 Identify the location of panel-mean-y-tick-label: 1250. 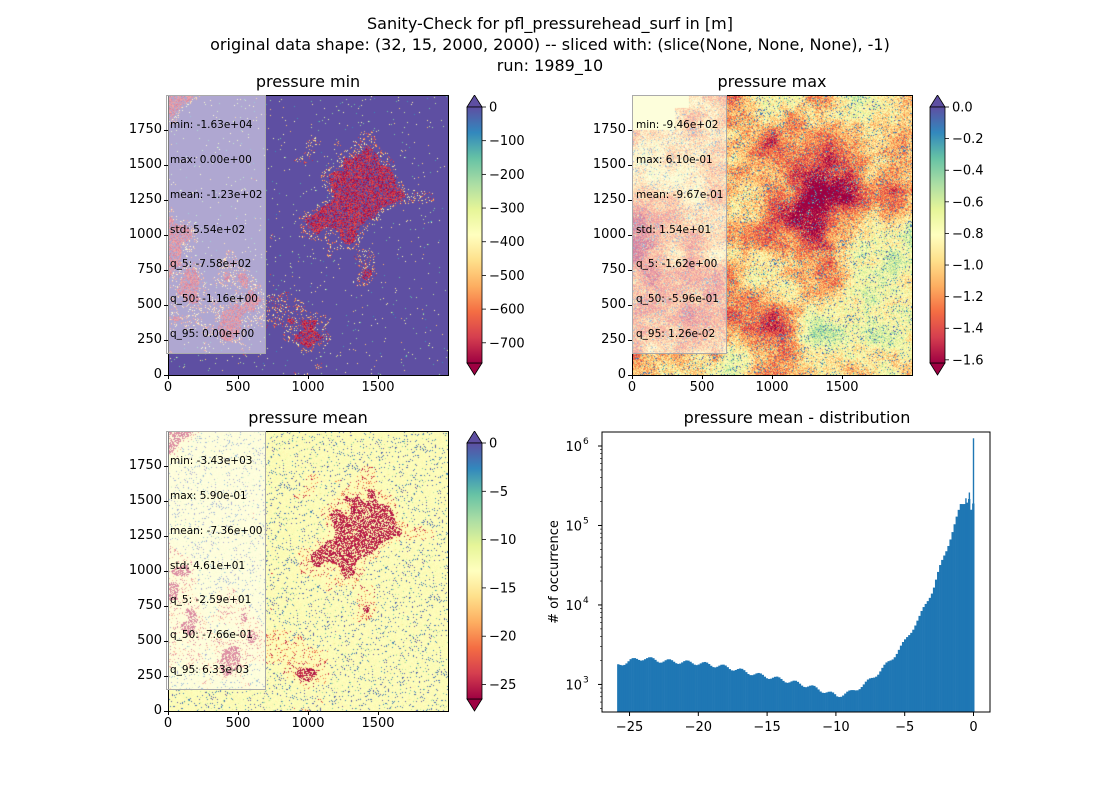
(145, 535).